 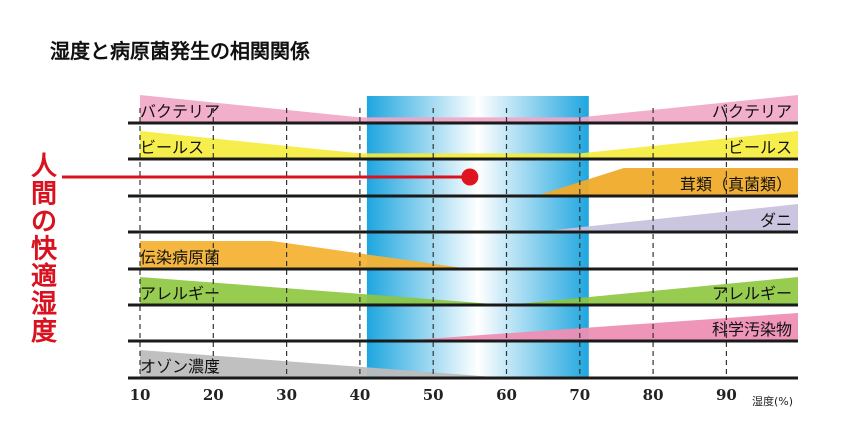 I want to click on x-tick-label: 30, so click(x=286, y=395).